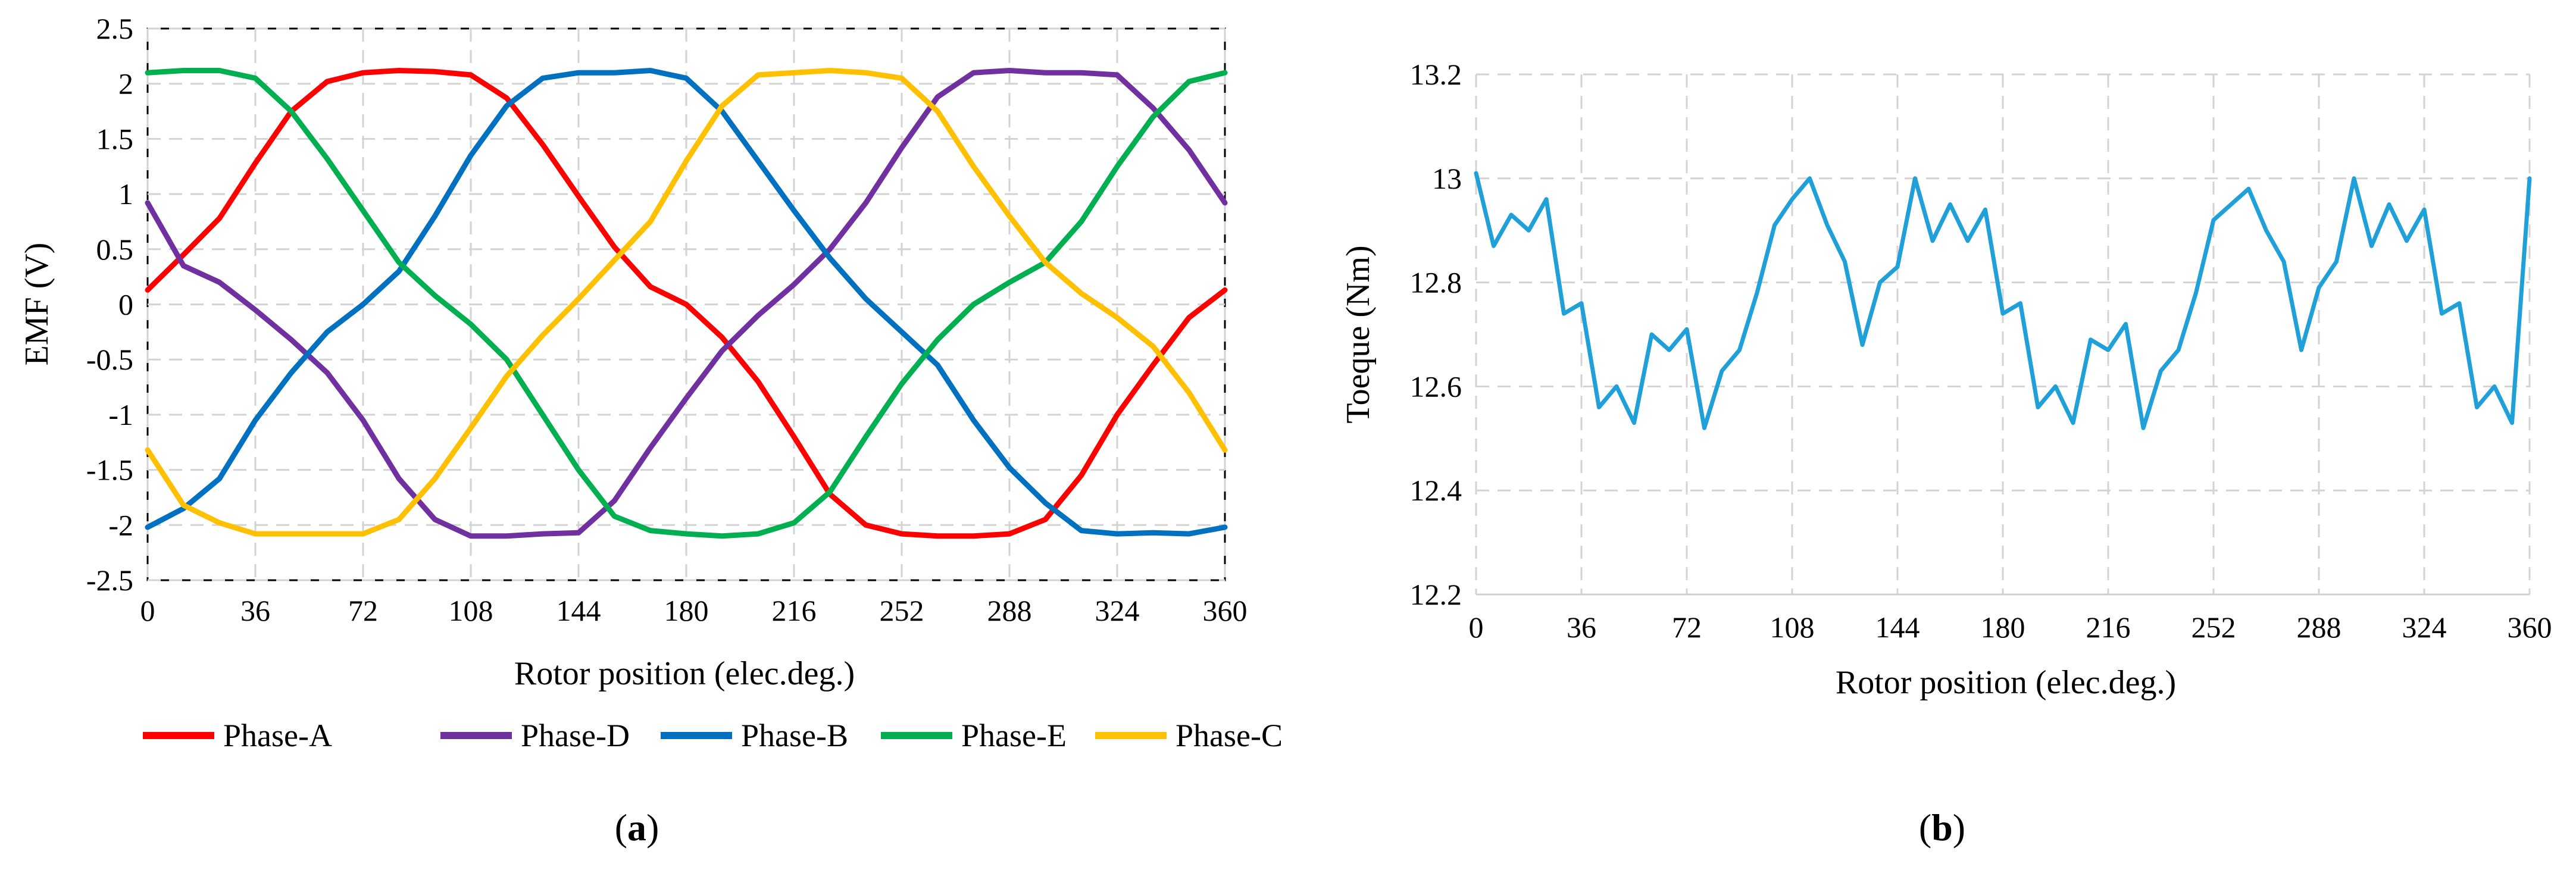 The image size is (2576, 870). Describe the element at coordinates (1436, 594) in the screenshot. I see `y-tick-label: 12.2` at that location.